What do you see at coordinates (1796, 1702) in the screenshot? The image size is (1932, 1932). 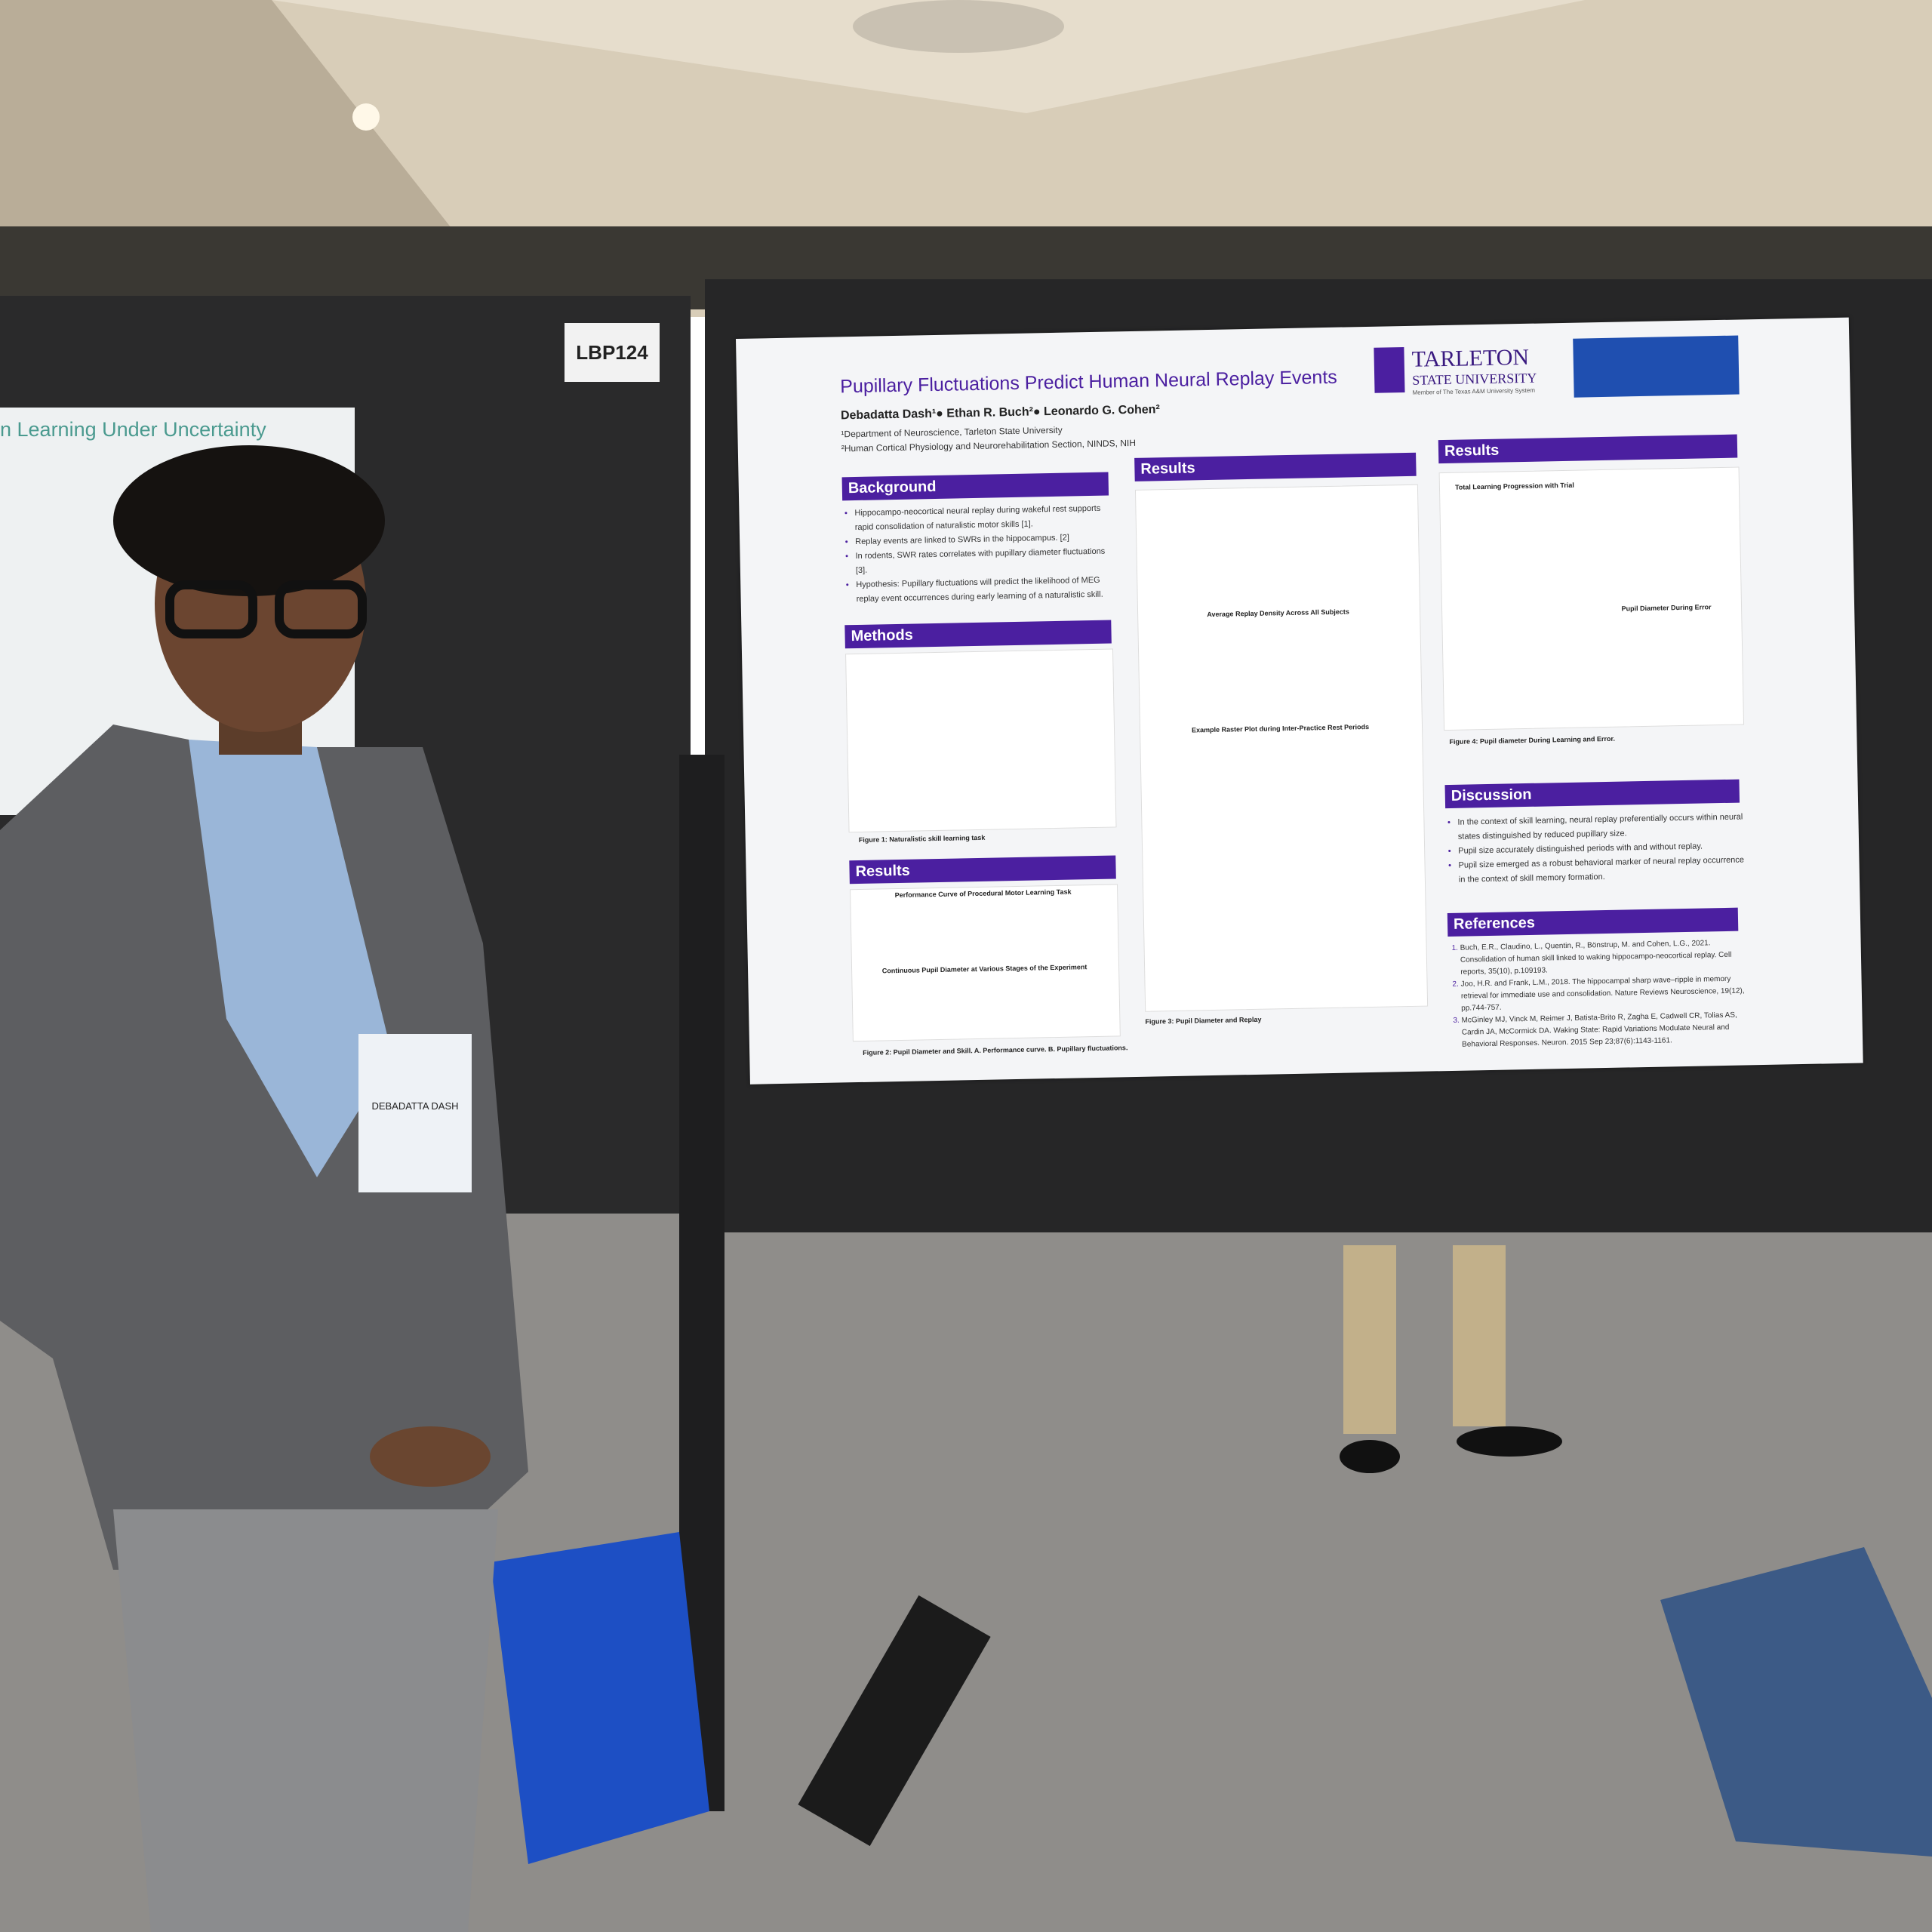 I see `backpack` at bounding box center [1796, 1702].